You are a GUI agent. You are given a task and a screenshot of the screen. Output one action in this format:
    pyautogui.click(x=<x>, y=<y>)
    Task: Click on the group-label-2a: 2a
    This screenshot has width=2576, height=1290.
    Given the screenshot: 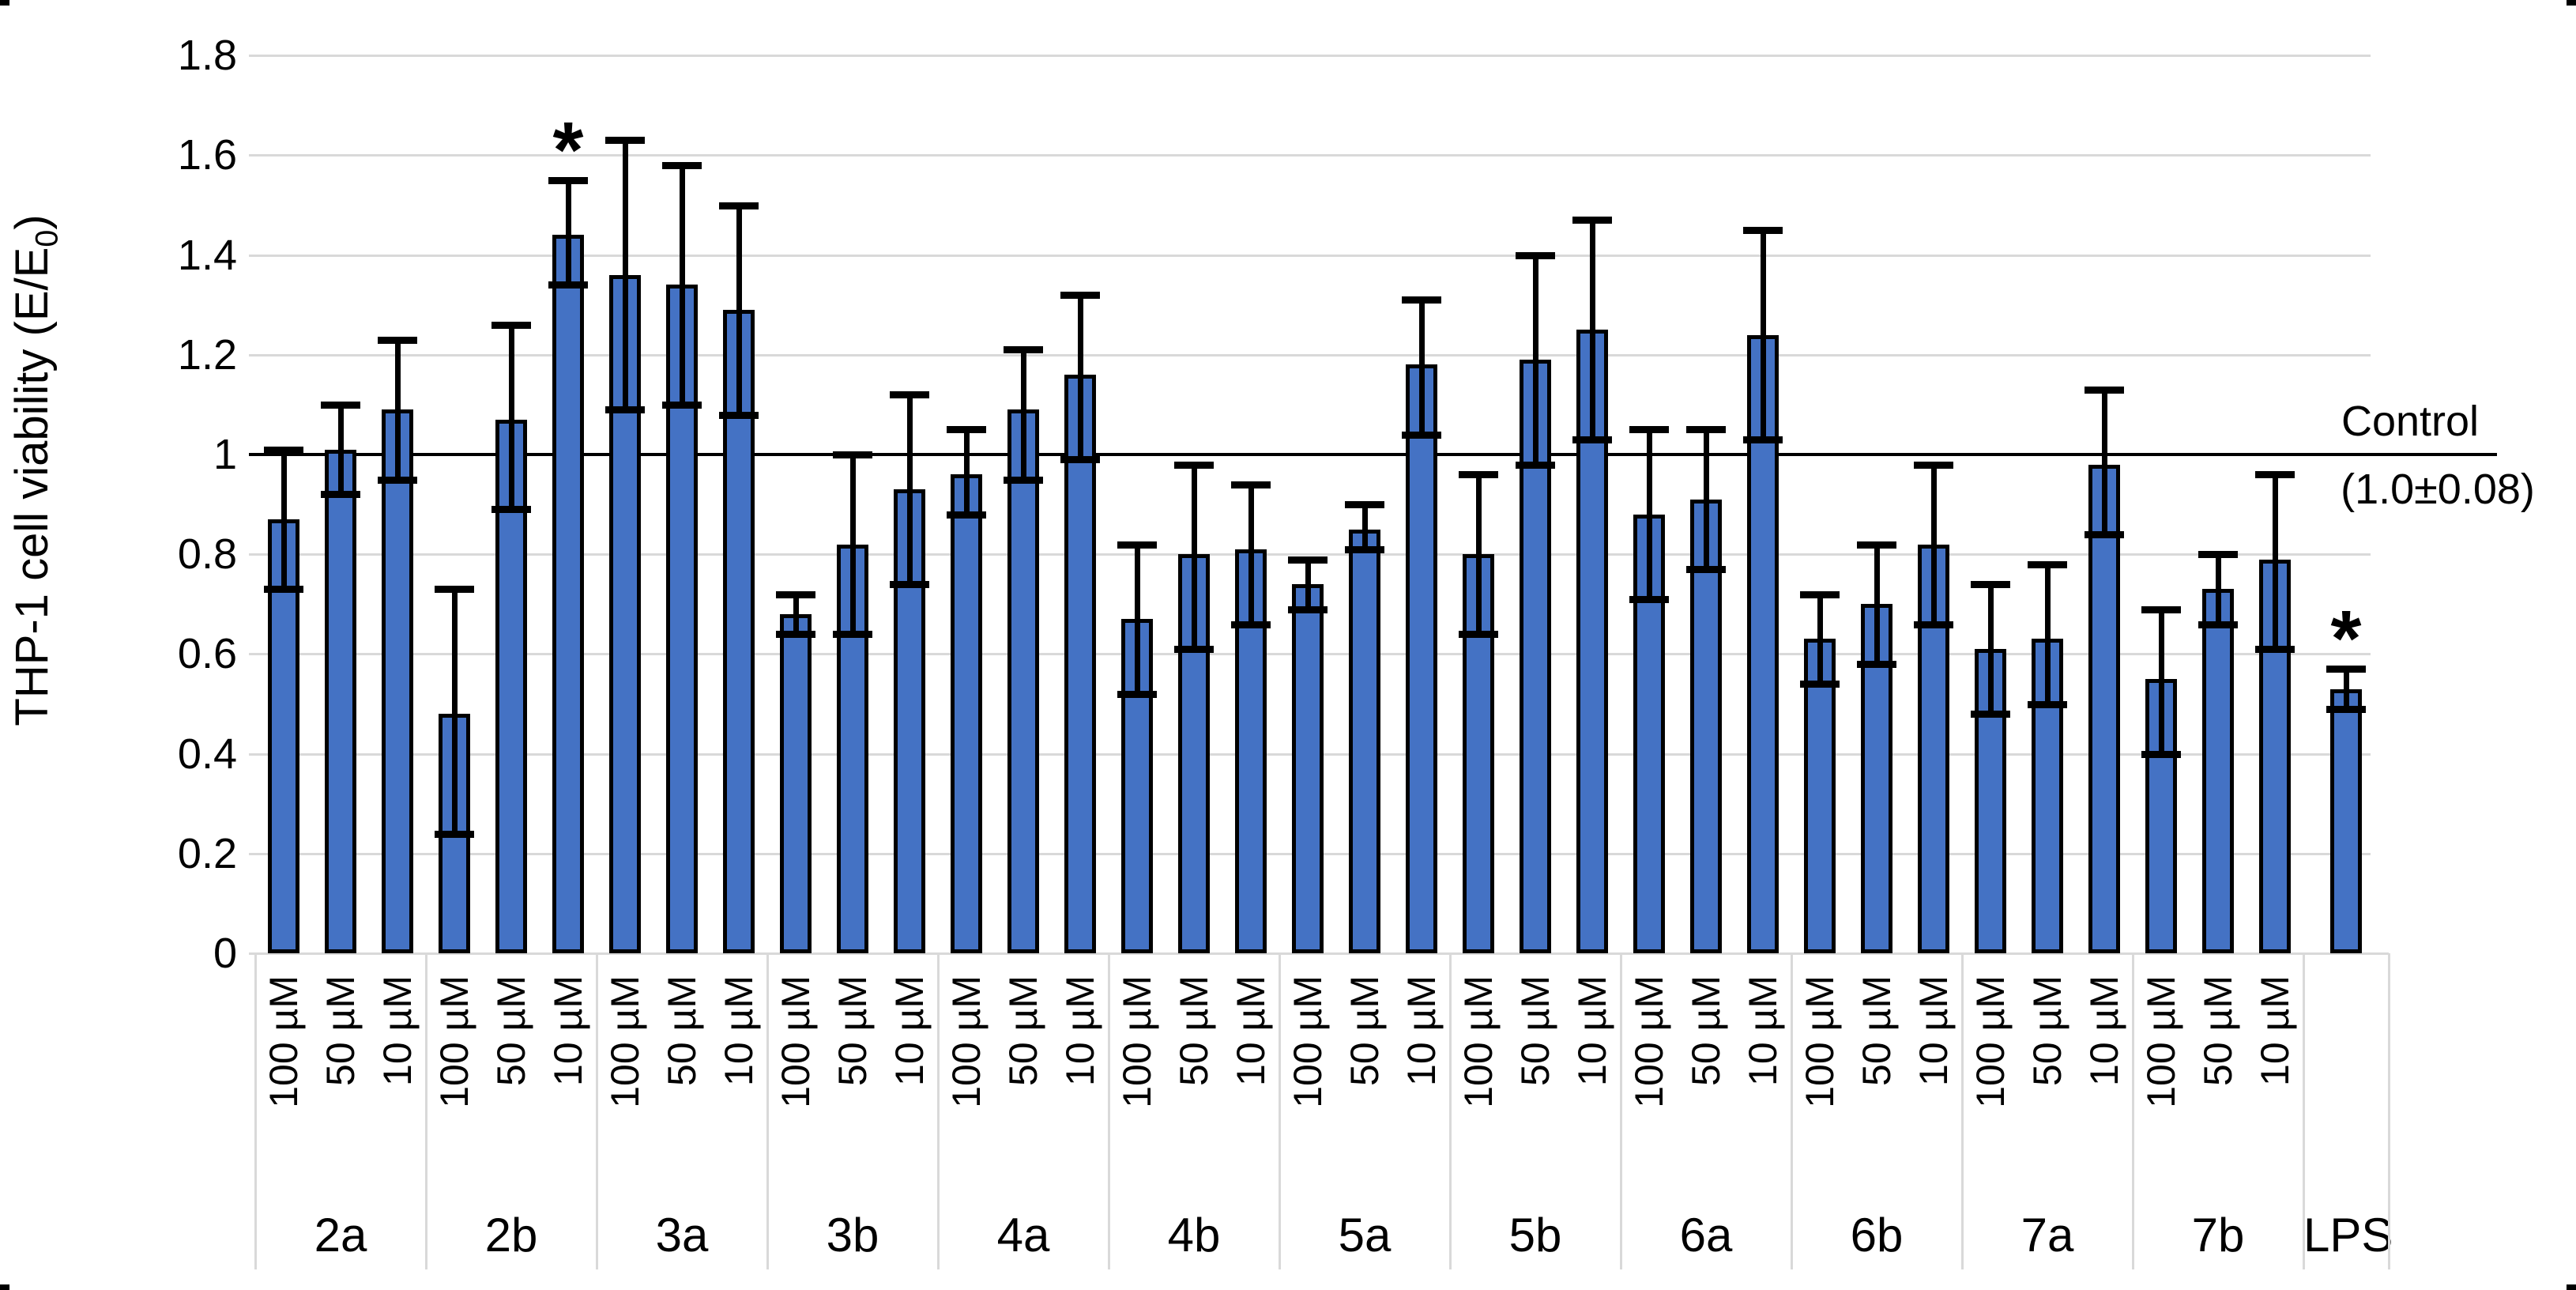 What is the action you would take?
    pyautogui.click(x=340, y=1235)
    